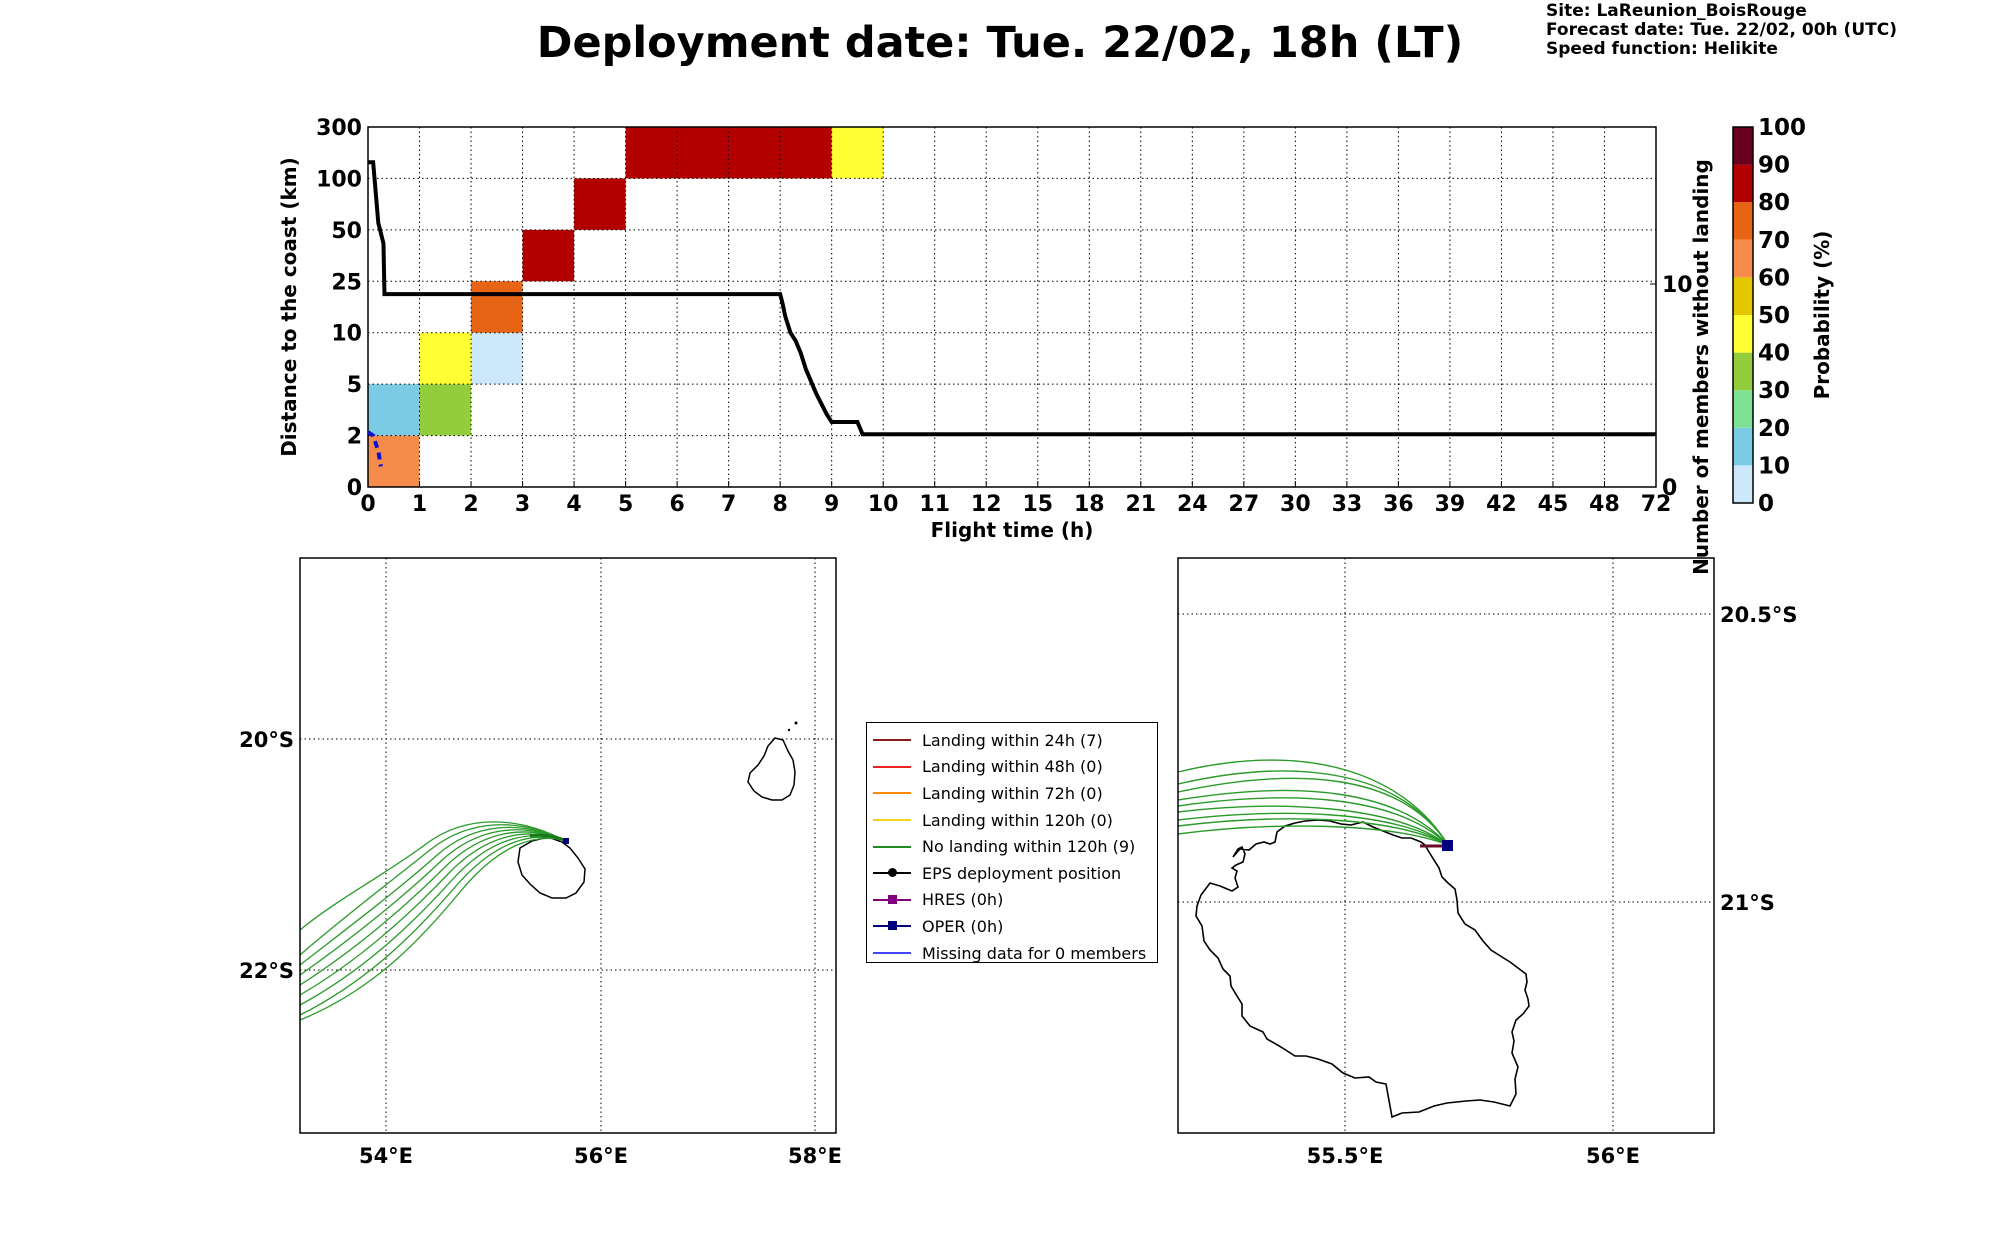 This screenshot has width=2000, height=1250. Describe the element at coordinates (346, 334) in the screenshot. I see `y-tick-label: 10` at that location.